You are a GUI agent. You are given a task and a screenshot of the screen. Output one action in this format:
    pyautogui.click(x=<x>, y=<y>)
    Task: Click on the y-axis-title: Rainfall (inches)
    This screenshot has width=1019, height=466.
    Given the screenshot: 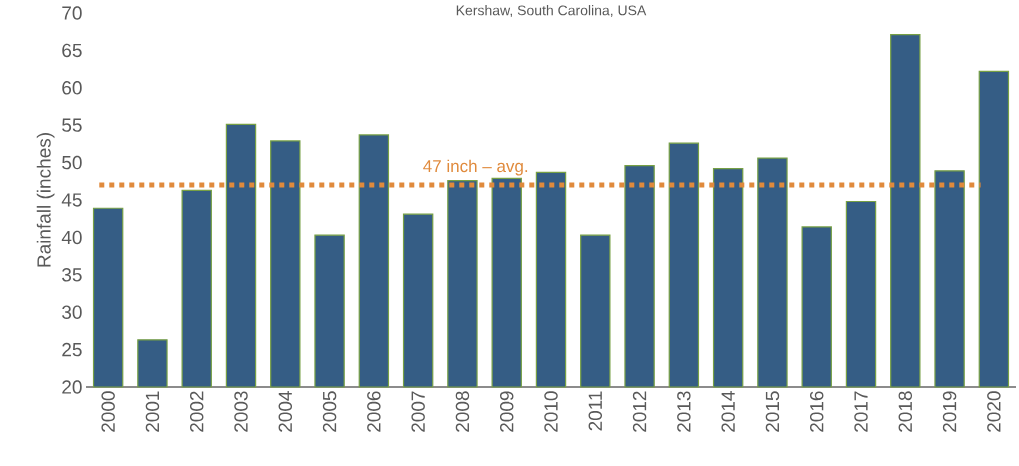 What is the action you would take?
    pyautogui.click(x=45, y=200)
    